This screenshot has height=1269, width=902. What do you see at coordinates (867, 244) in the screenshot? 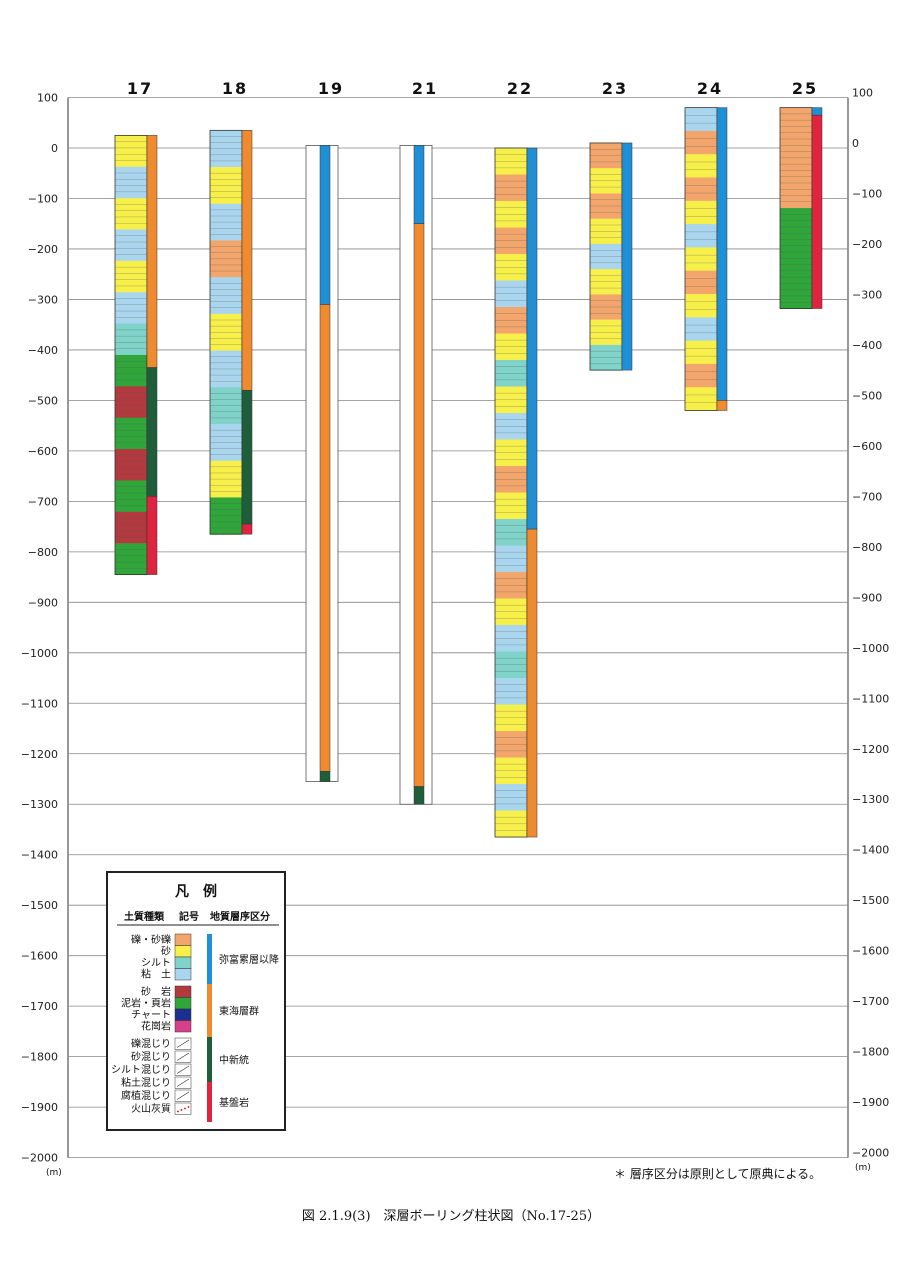
I see `right-tick-label: −200` at bounding box center [867, 244].